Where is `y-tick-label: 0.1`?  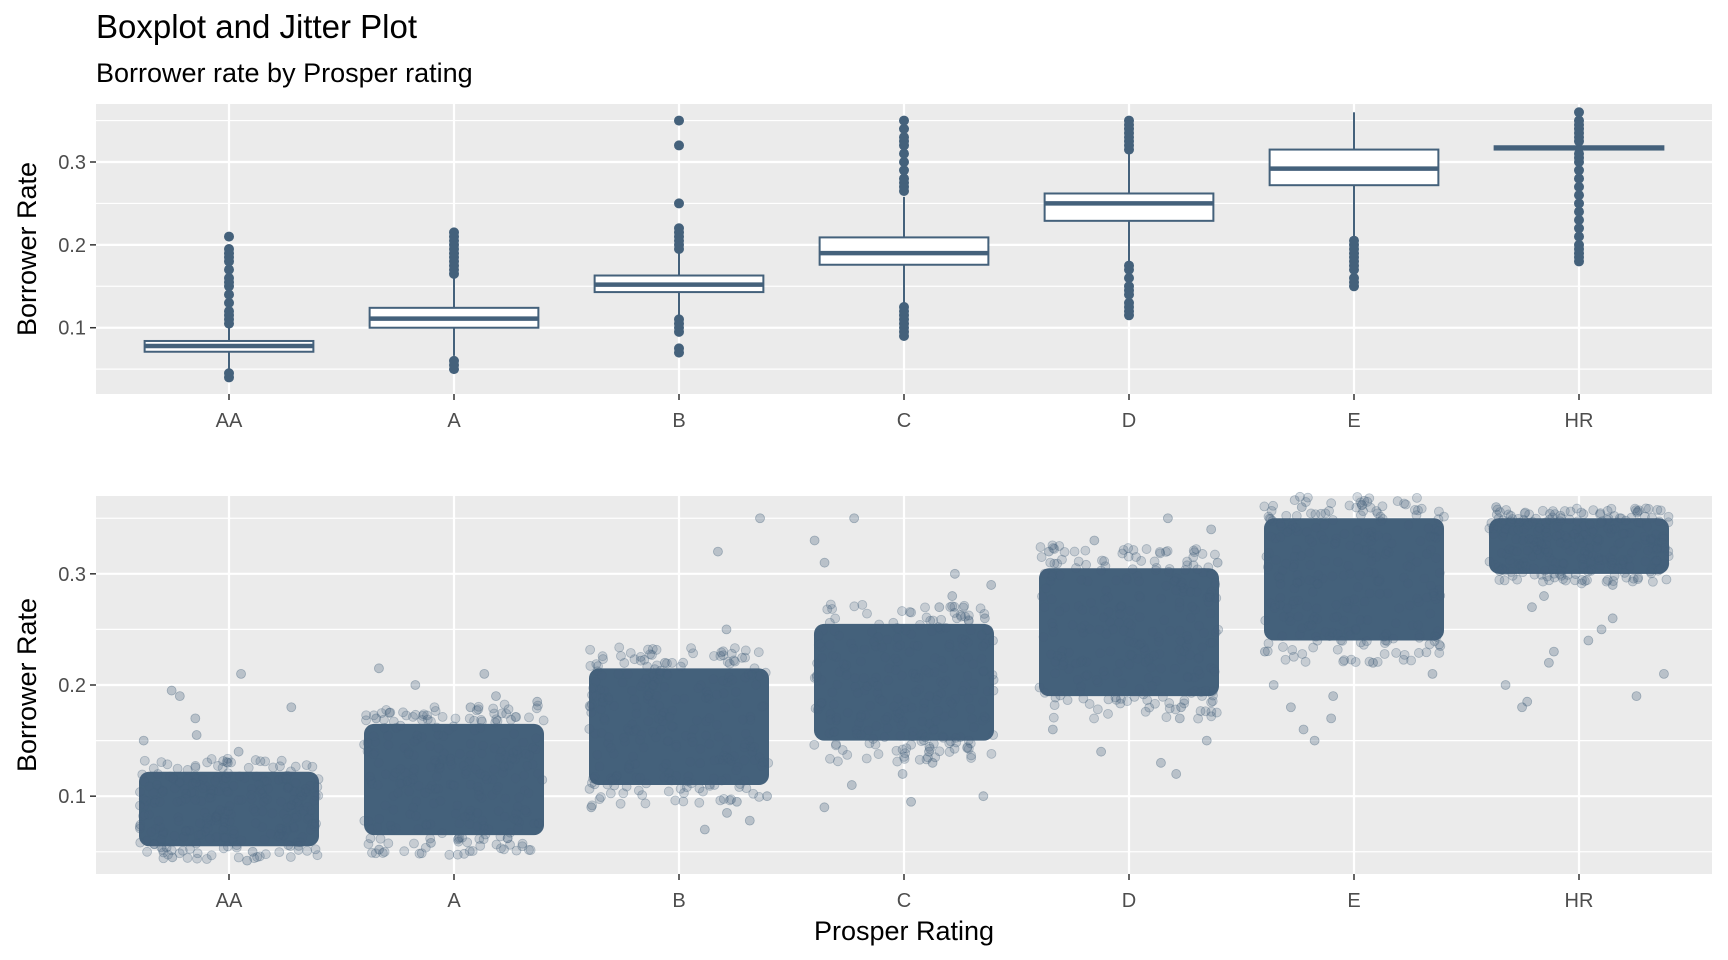
y-tick-label: 0.1 is located at coordinates (72, 797).